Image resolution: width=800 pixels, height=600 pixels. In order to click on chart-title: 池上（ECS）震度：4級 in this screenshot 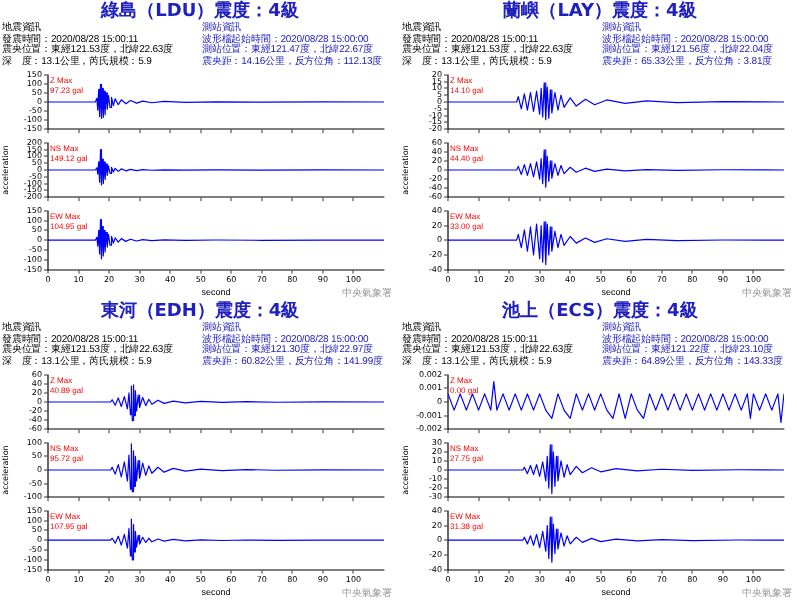, I will do `click(600, 312)`.